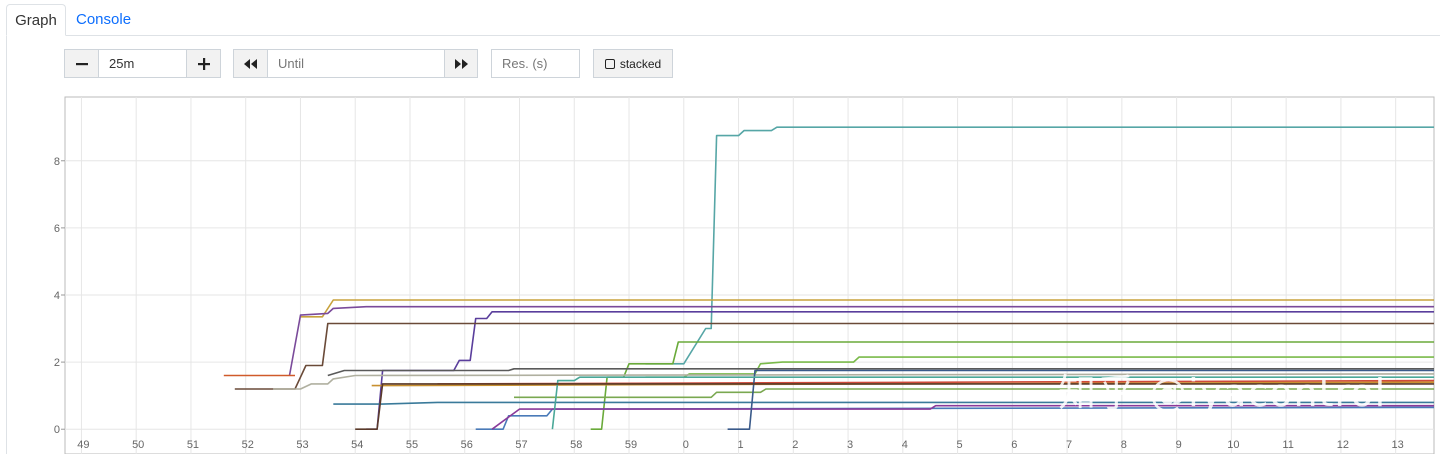 The image size is (1440, 454). What do you see at coordinates (1343, 445) in the screenshot?
I see `x-tick-label: 12` at bounding box center [1343, 445].